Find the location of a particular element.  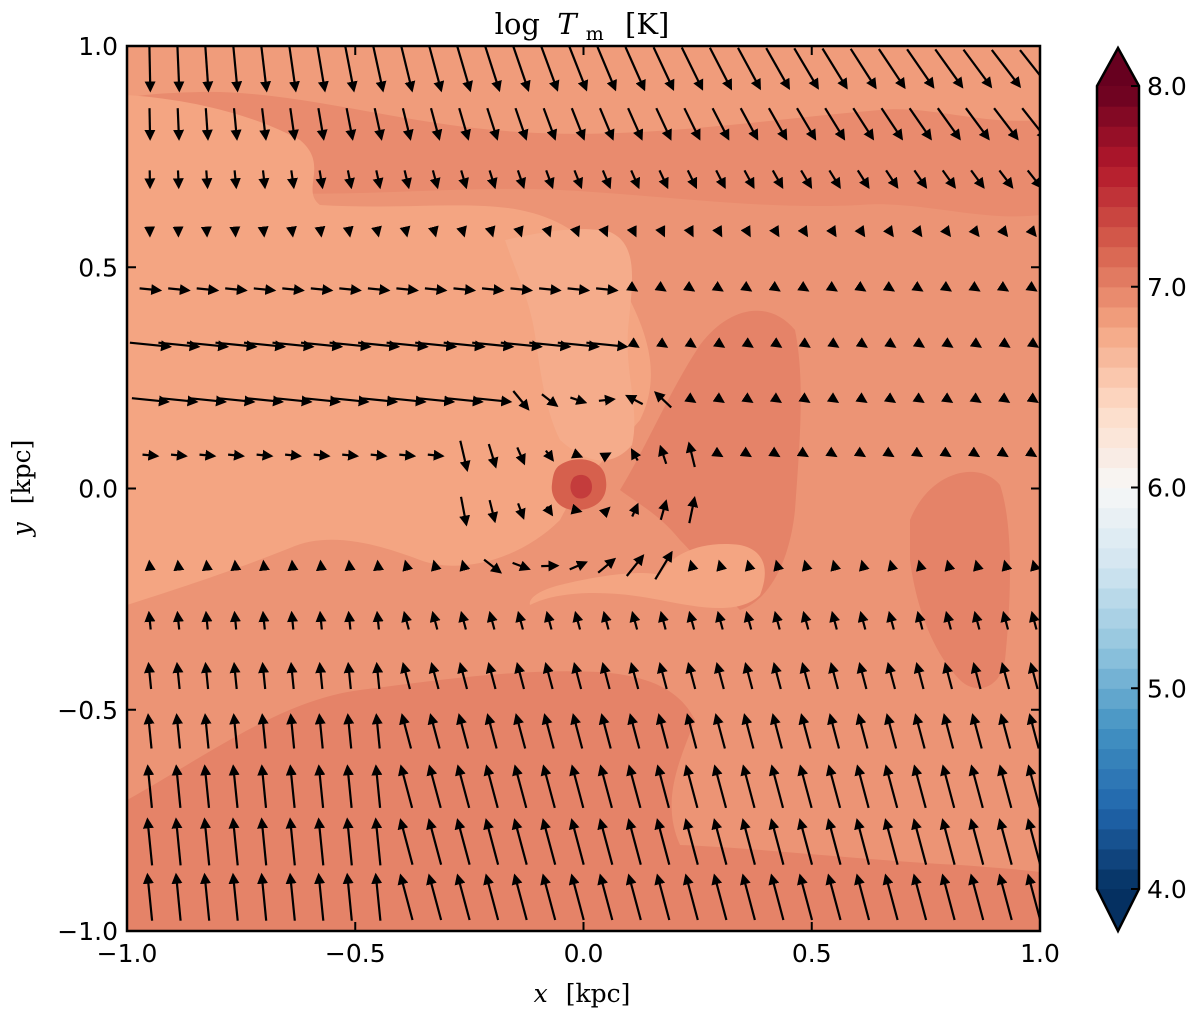

field-region-right-hot-blob is located at coordinates (960, 580).